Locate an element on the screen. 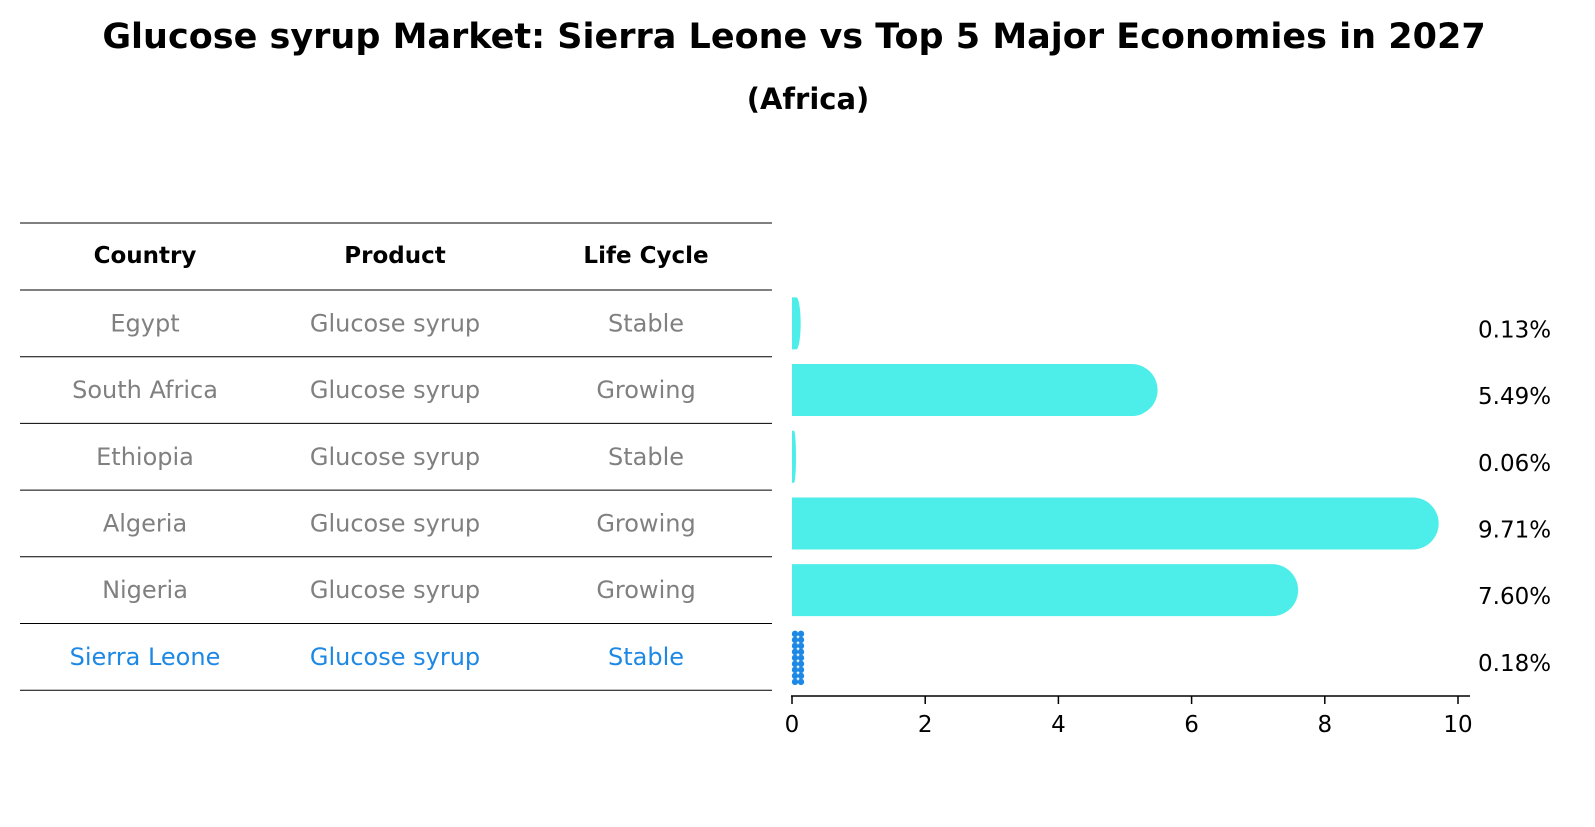  table-cell-country: Sierra Leone is located at coordinates (145, 657).